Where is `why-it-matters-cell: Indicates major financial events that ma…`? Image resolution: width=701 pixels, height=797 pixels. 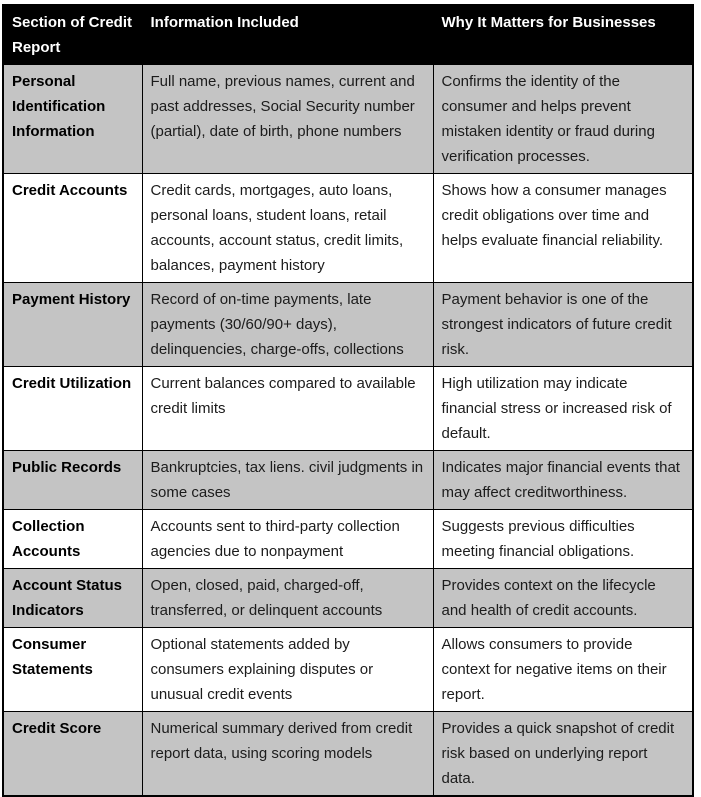
why-it-matters-cell: Indicates major financial events that ma… is located at coordinates (563, 480).